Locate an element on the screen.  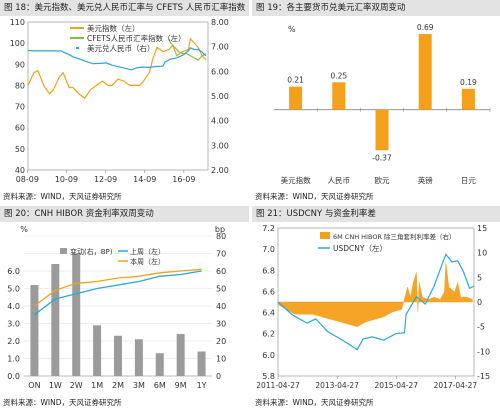
left-tick-label: 0.0 is located at coordinates (13, 376).